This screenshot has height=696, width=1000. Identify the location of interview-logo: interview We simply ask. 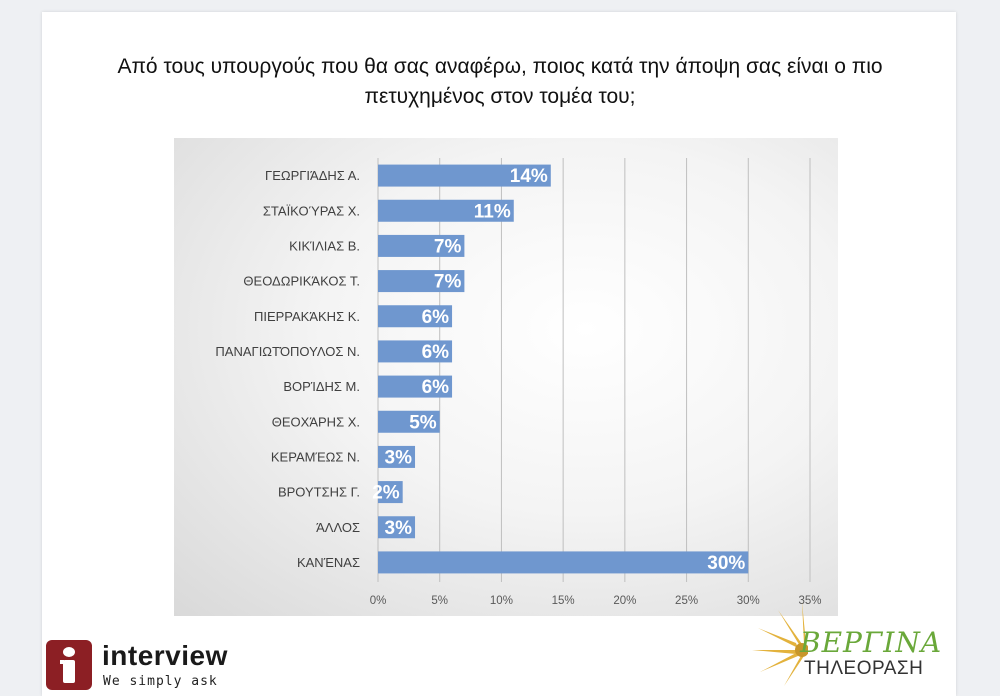
(151, 665).